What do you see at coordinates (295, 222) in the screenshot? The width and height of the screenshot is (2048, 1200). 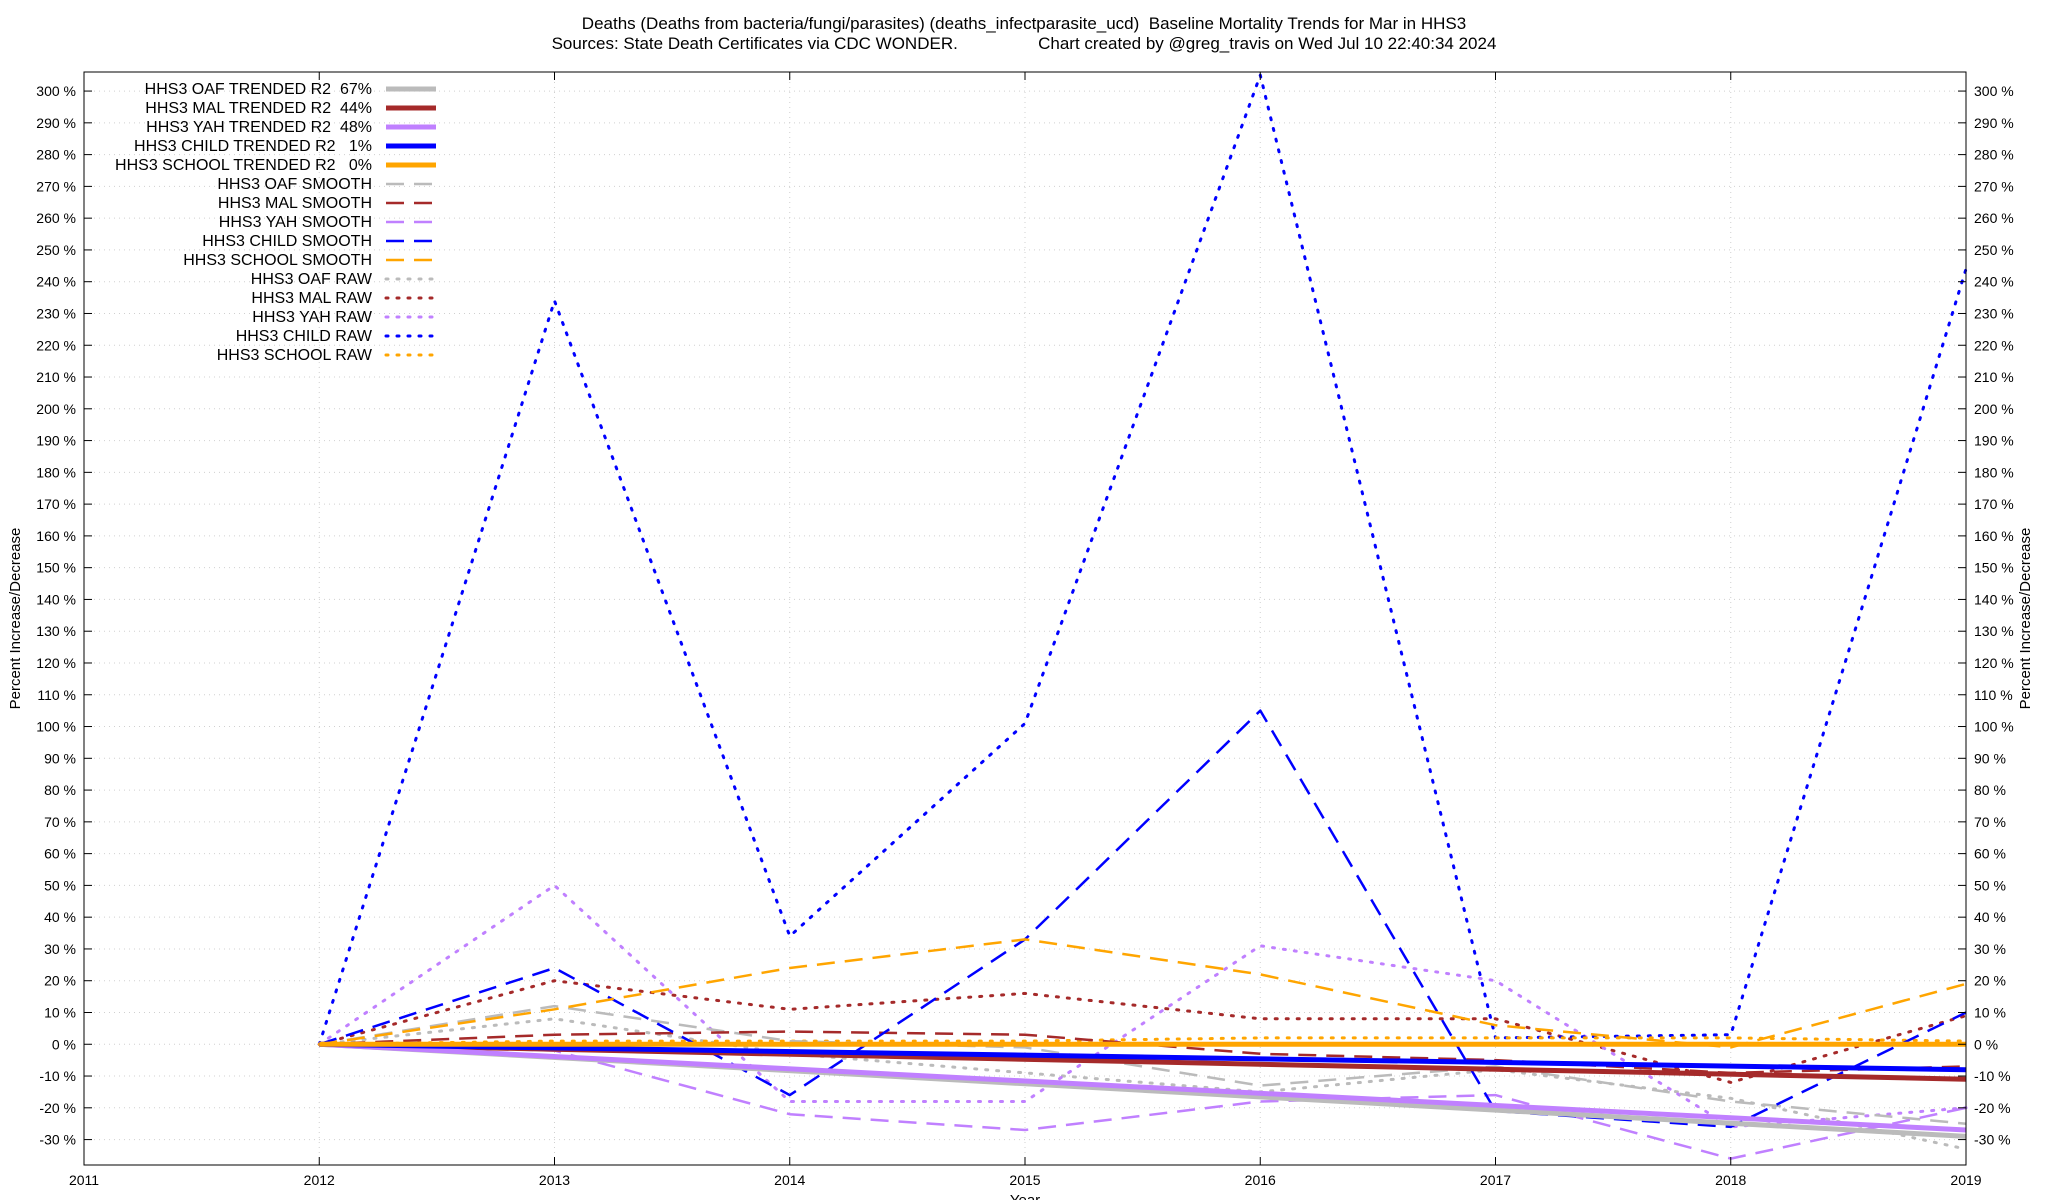 I see `legend-label: HHS3 YAH SMOOTH` at bounding box center [295, 222].